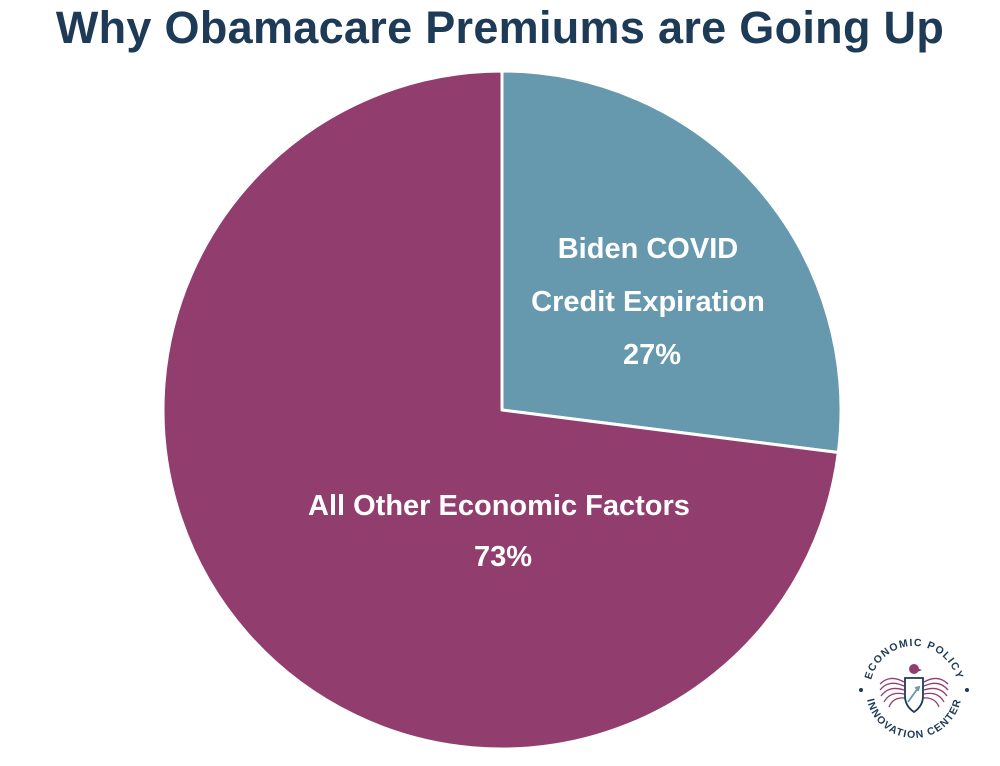 The width and height of the screenshot is (1000, 766). I want to click on slice-label-covid-line2: Credit Expiration, so click(648, 302).